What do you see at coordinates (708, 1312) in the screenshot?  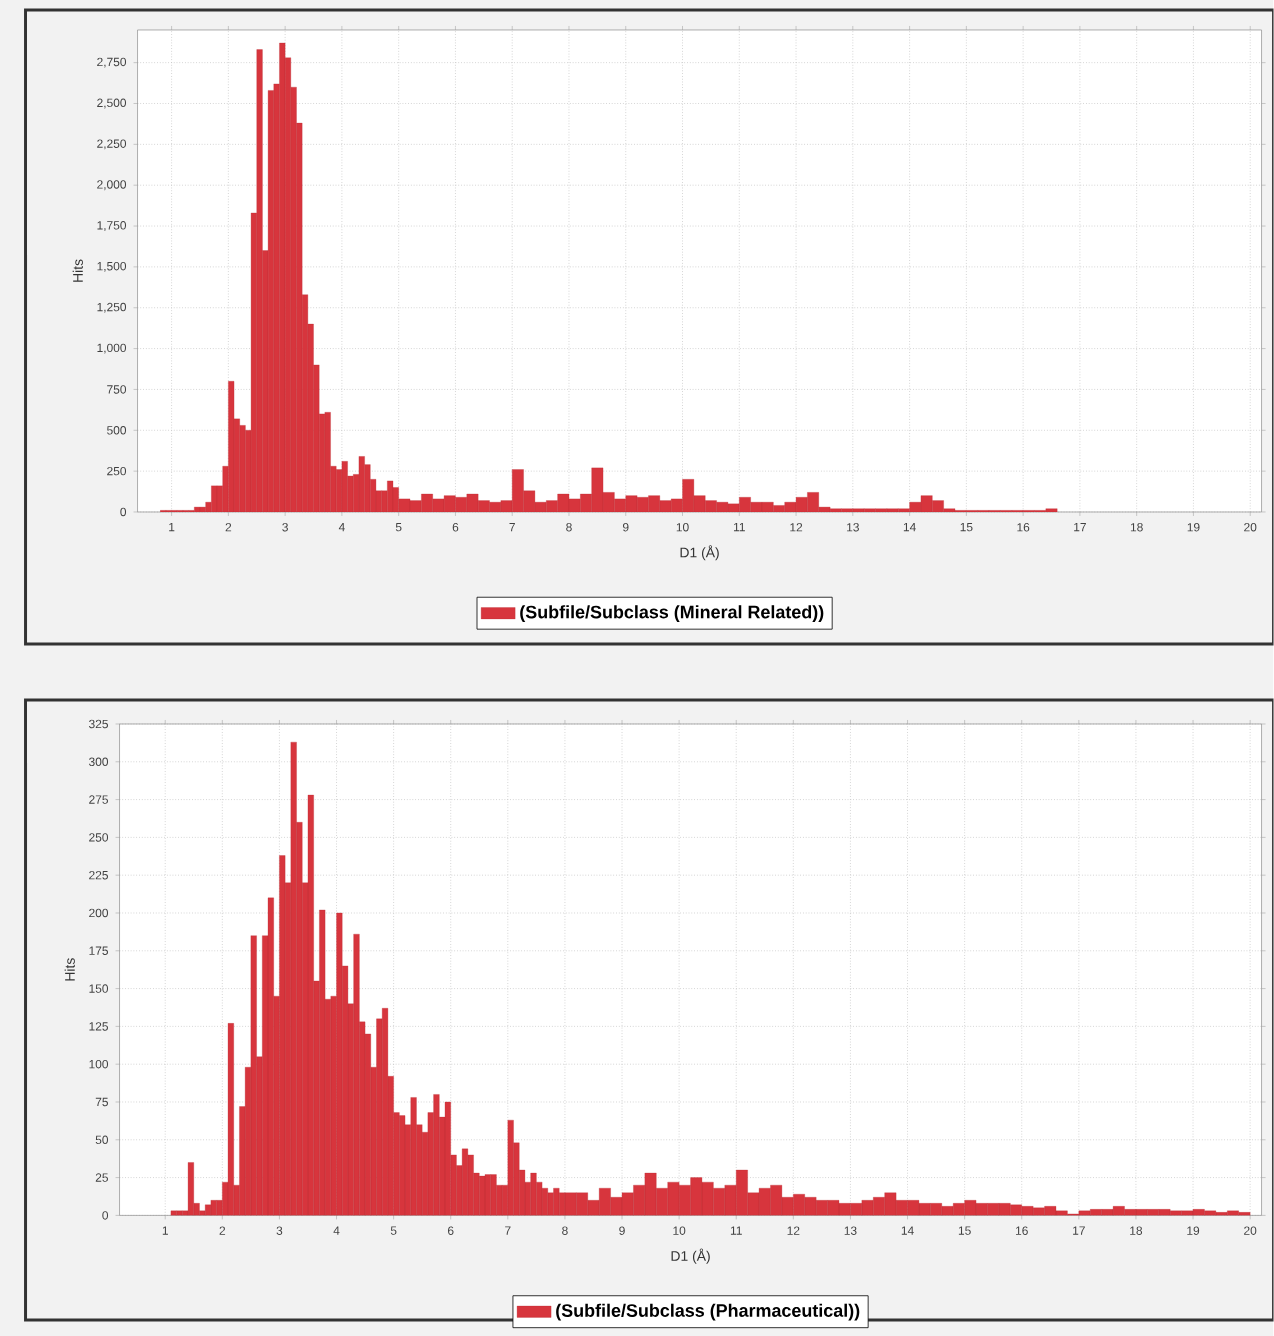 I see `legend-label: (Subfile/Subclass (Pharmaceutical))` at bounding box center [708, 1312].